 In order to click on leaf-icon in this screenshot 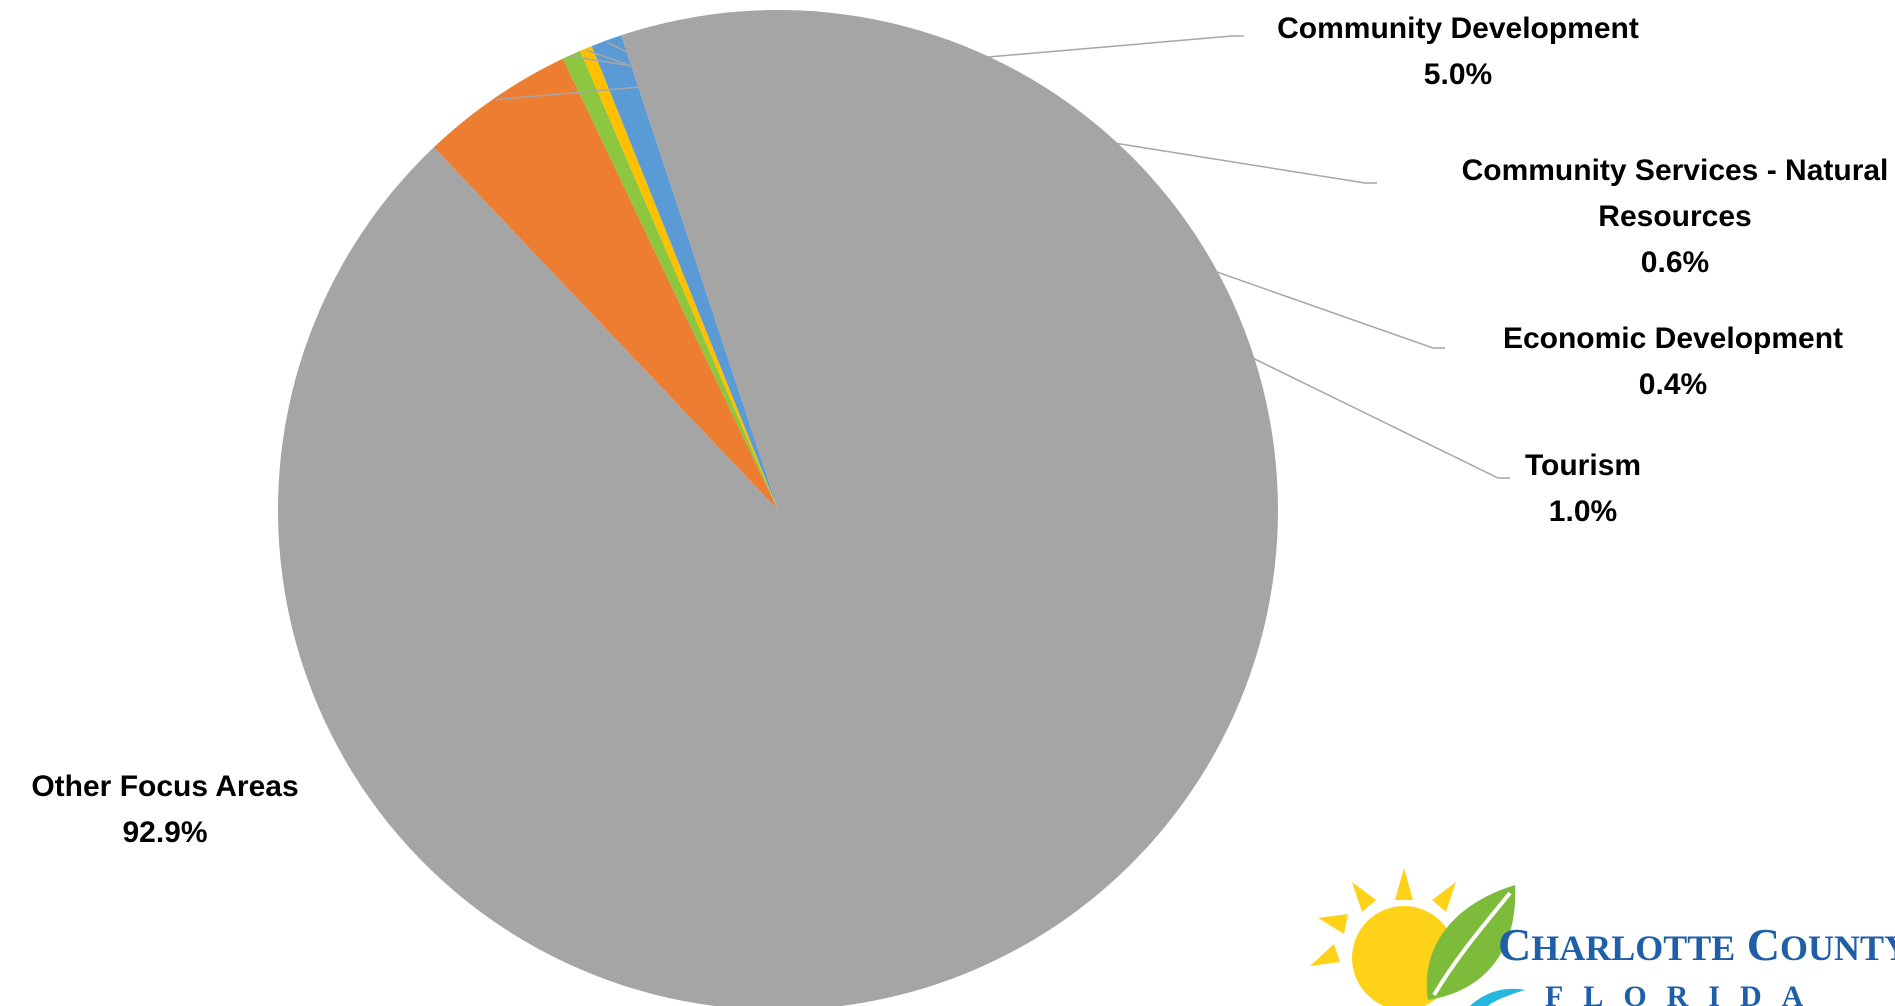, I will do `click(1471, 942)`.